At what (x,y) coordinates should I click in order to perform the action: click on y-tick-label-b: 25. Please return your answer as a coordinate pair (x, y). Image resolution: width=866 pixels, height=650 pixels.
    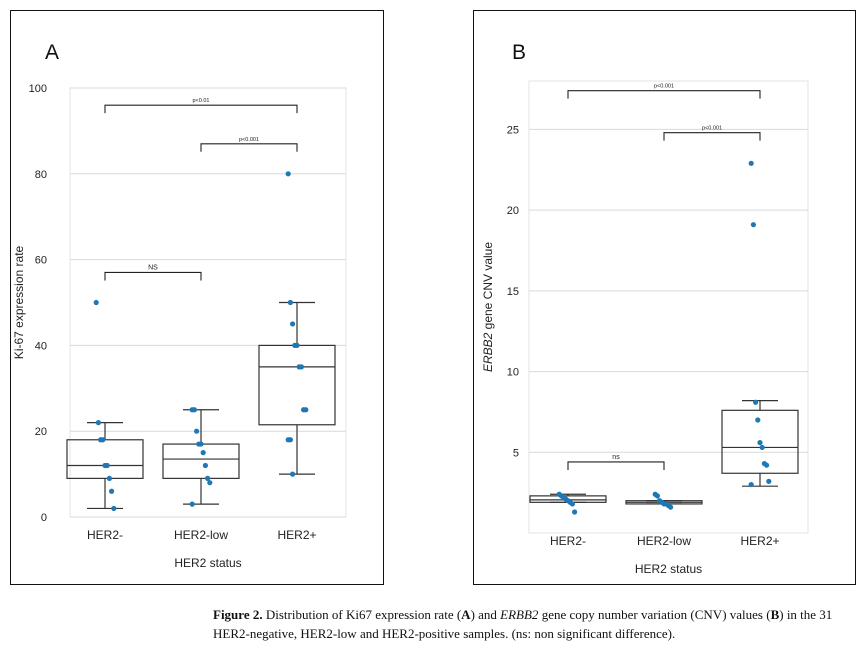
    Looking at the image, I should click on (513, 130).